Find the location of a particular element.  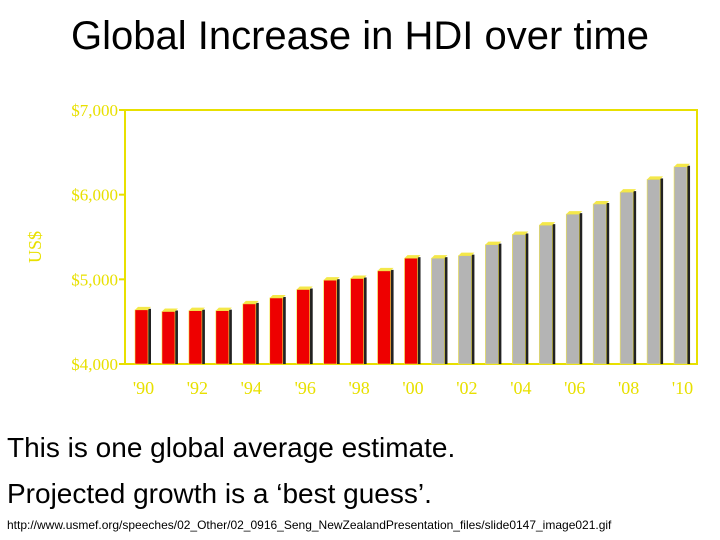

x-tick-label: '10 is located at coordinates (682, 388).